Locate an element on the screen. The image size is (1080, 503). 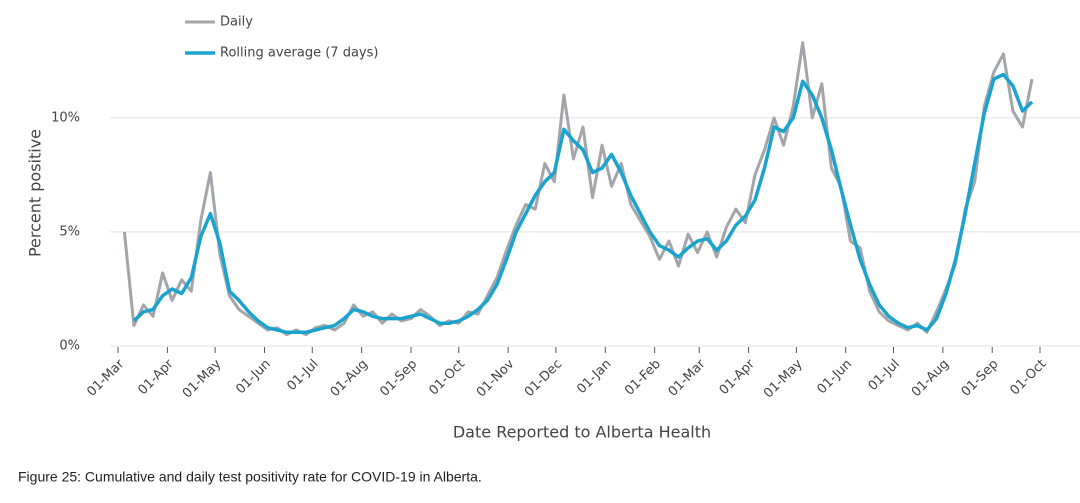
x-tick-label: 01-Nov is located at coordinates (496, 378).